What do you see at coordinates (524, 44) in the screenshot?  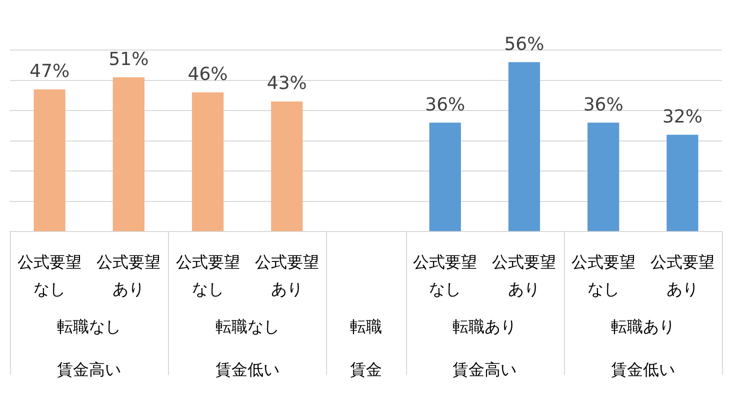 I see `data-label: 56%` at bounding box center [524, 44].